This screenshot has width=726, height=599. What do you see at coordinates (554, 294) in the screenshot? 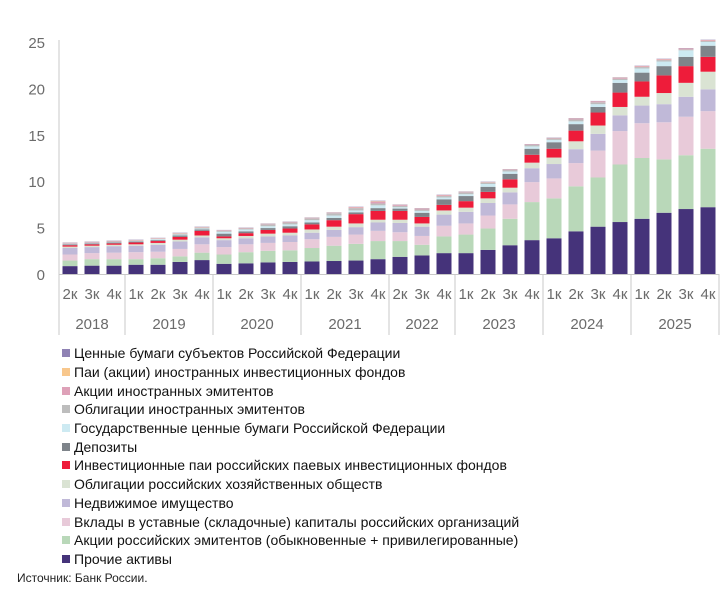
I see `x-tick-label-quarter: 1к` at bounding box center [554, 294].